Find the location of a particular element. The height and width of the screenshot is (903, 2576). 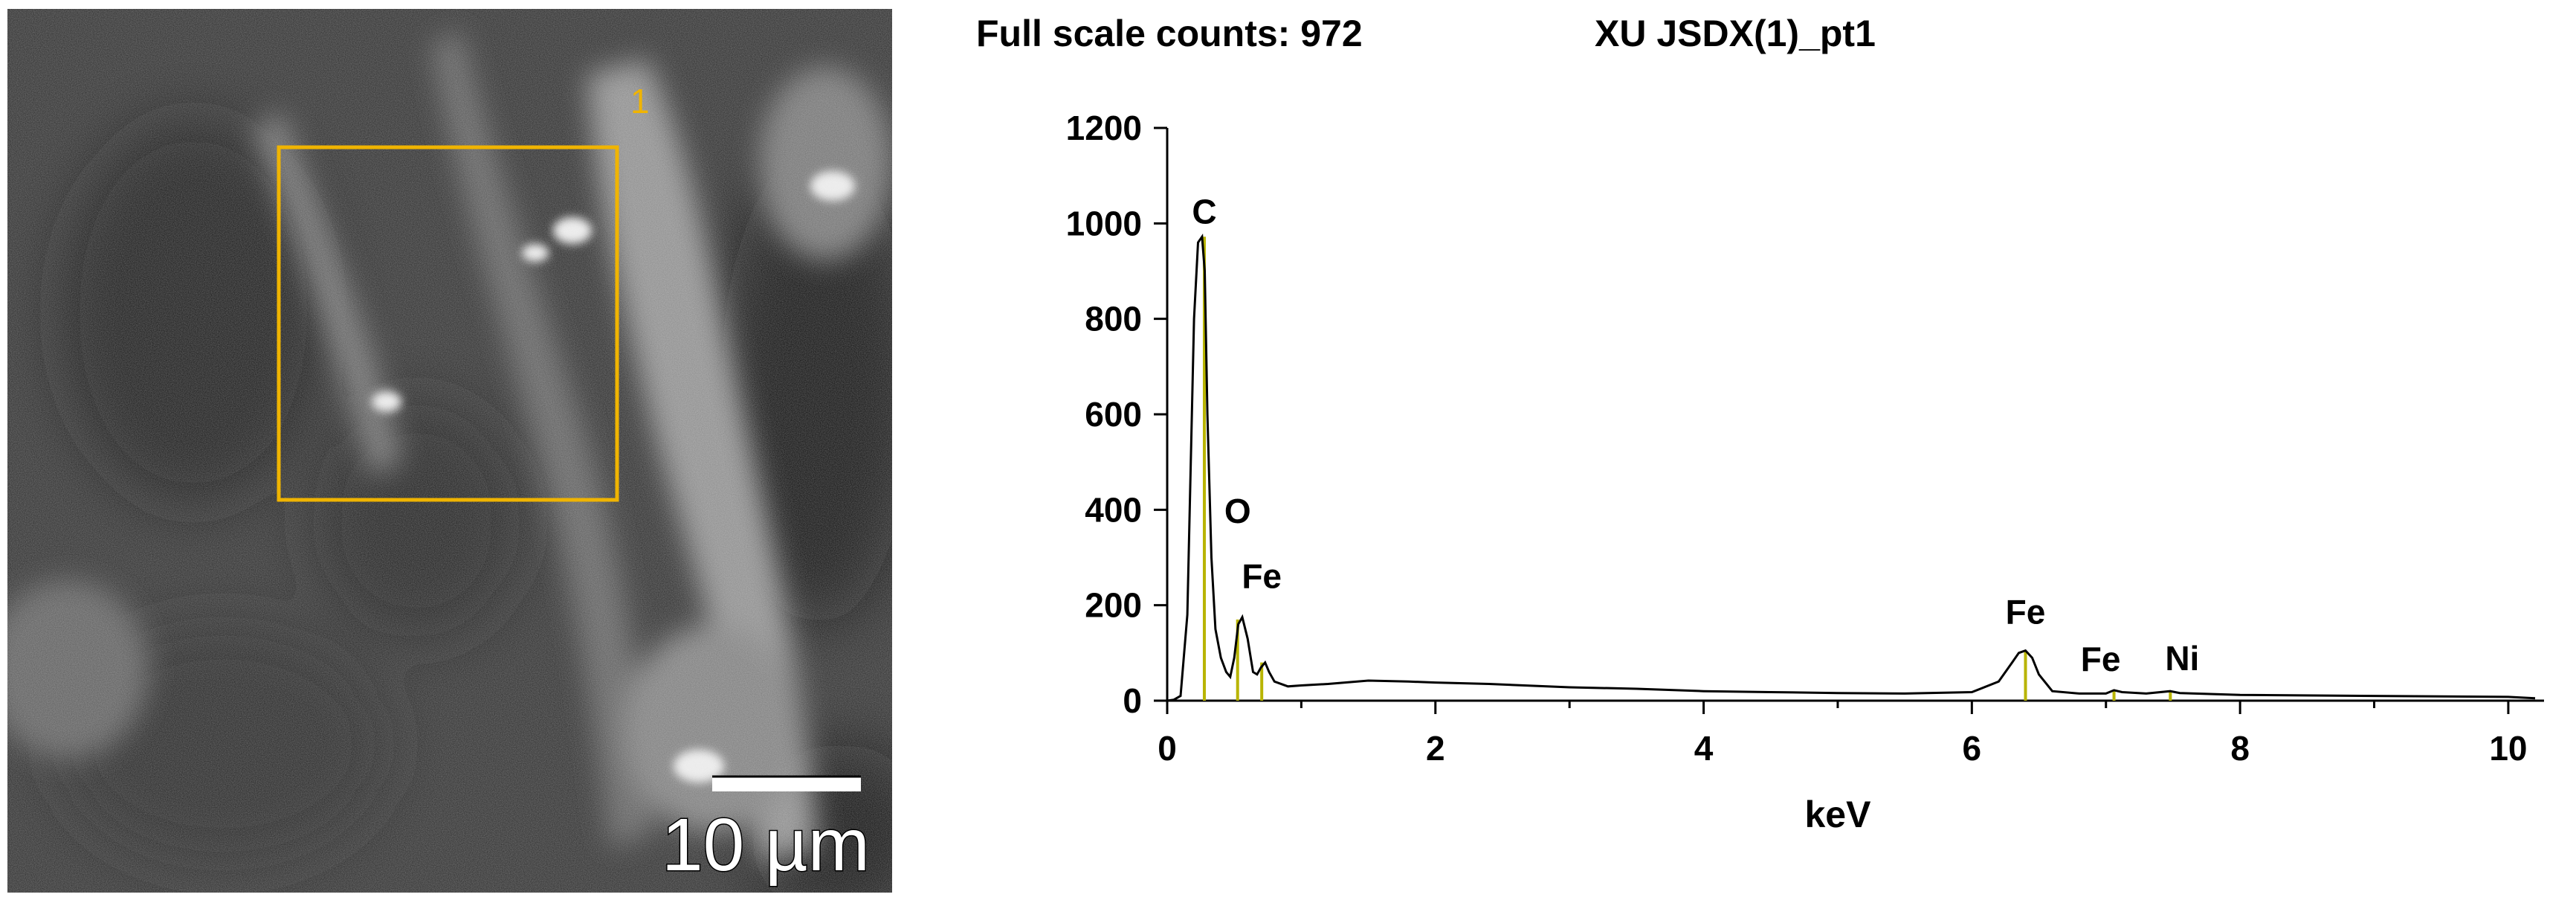

sample-name: XU JSDX(1)_pt1 is located at coordinates (1735, 34).